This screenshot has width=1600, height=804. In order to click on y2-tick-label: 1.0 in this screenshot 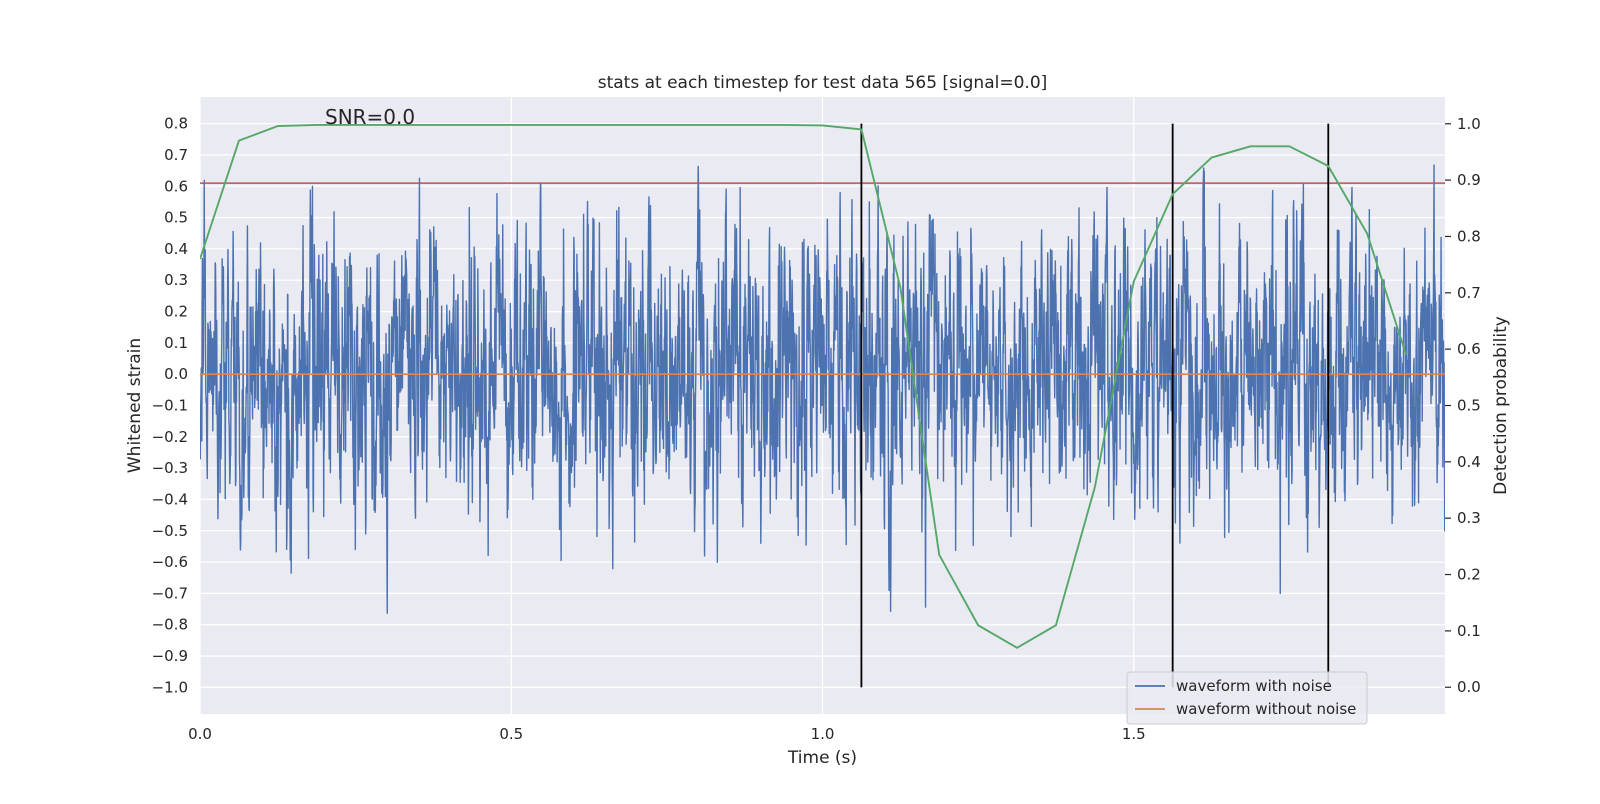, I will do `click(1469, 124)`.